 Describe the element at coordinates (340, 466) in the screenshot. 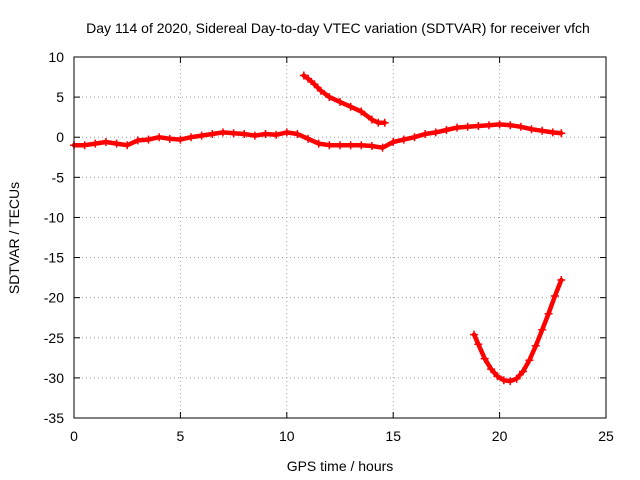

I see `x-axis-label: GPS time / hours` at that location.